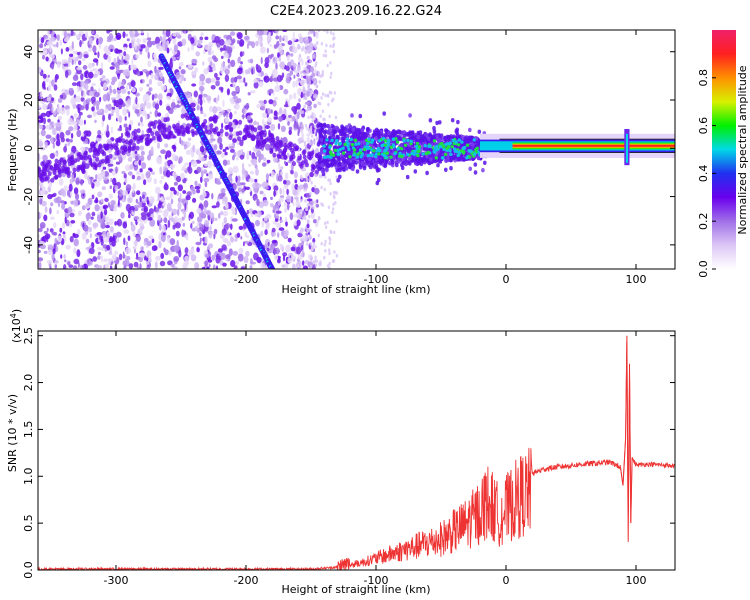 This screenshot has height=600, width=750. I want to click on snr-ytick-label: 1.5, so click(28, 430).